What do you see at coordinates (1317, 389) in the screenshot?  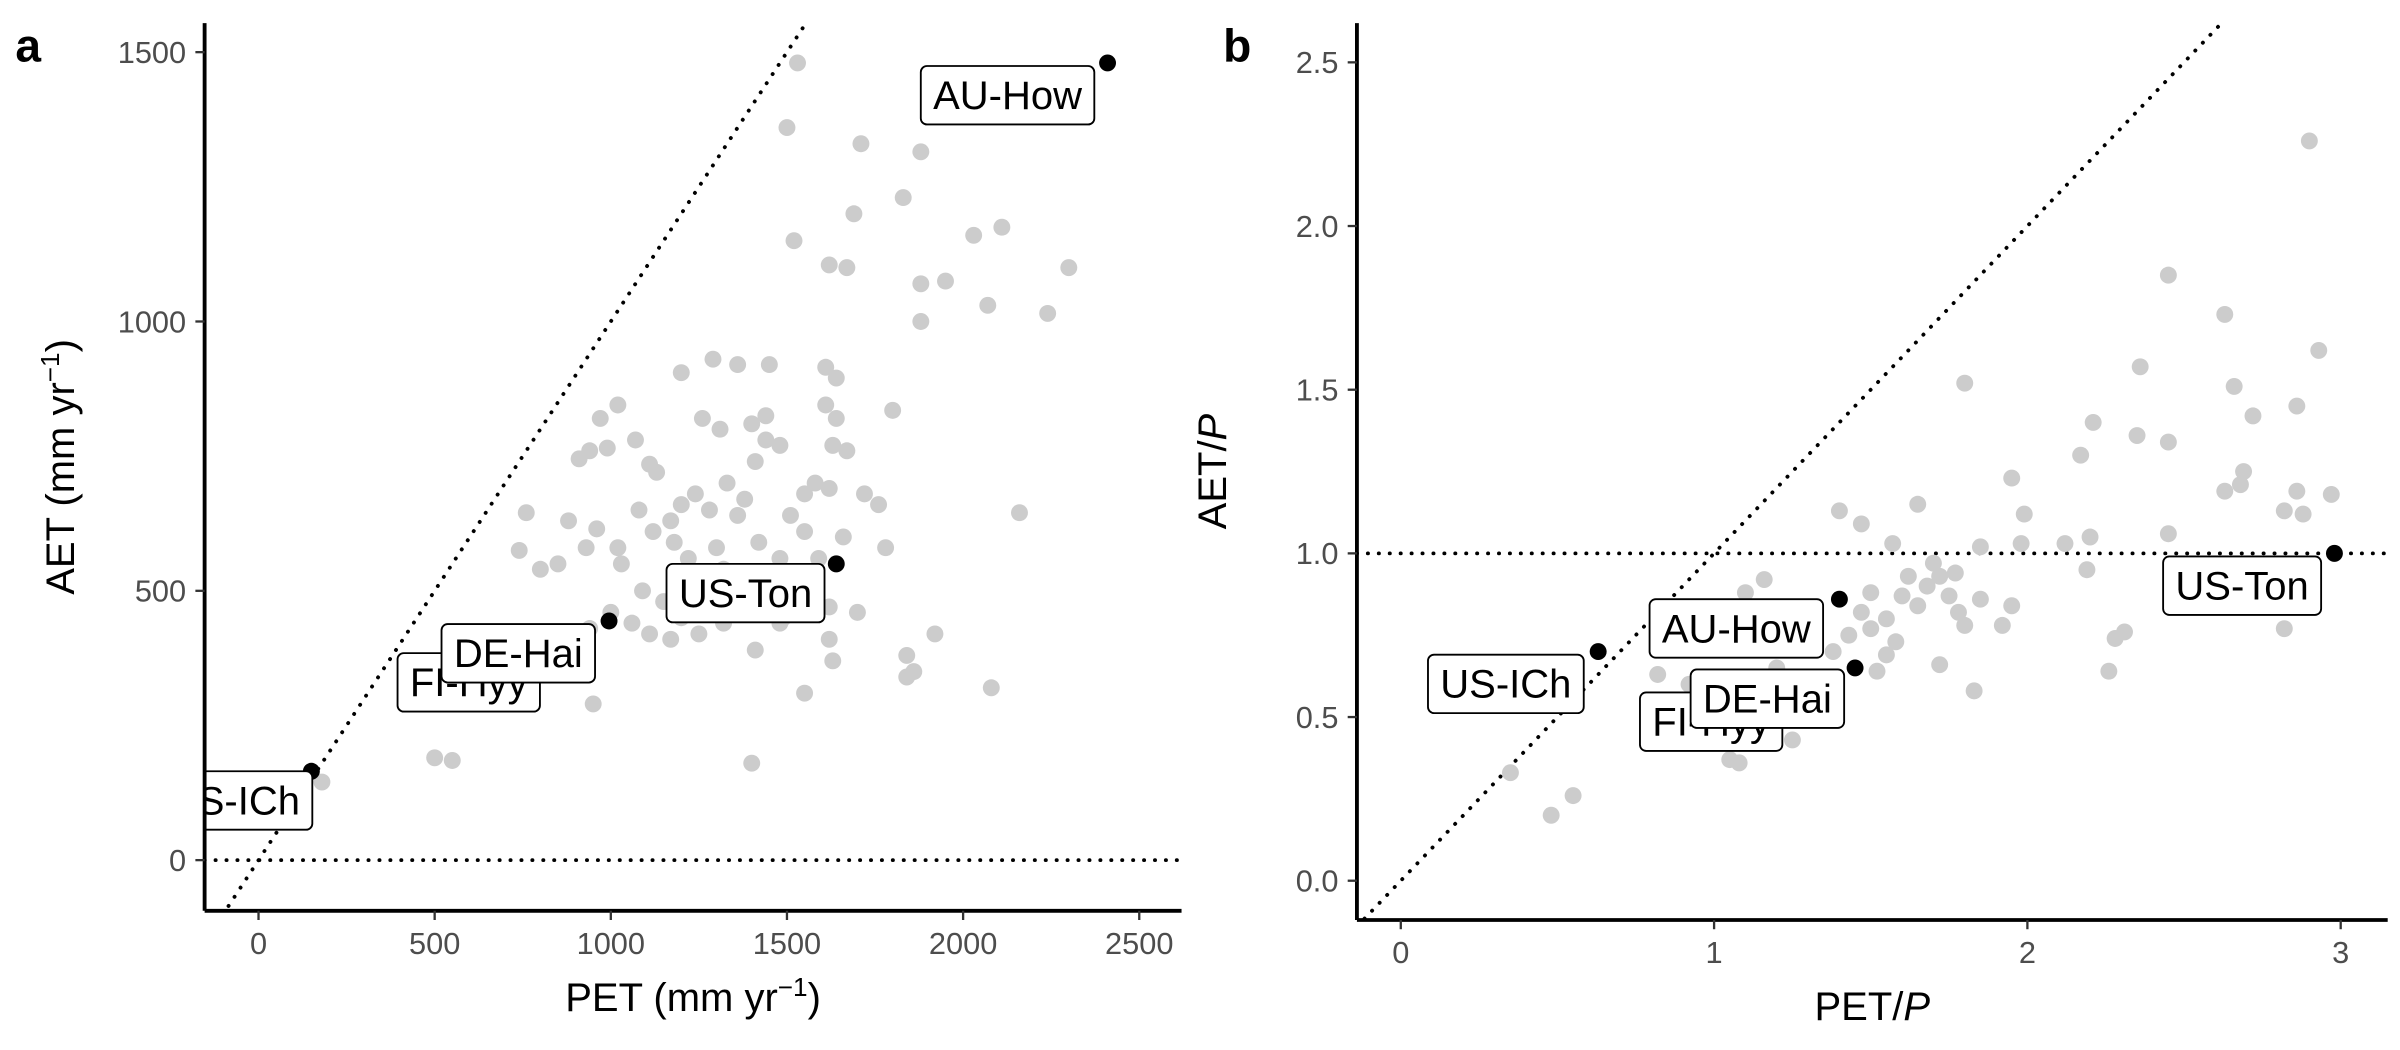 I see `y-tick-label: 1.5` at bounding box center [1317, 389].